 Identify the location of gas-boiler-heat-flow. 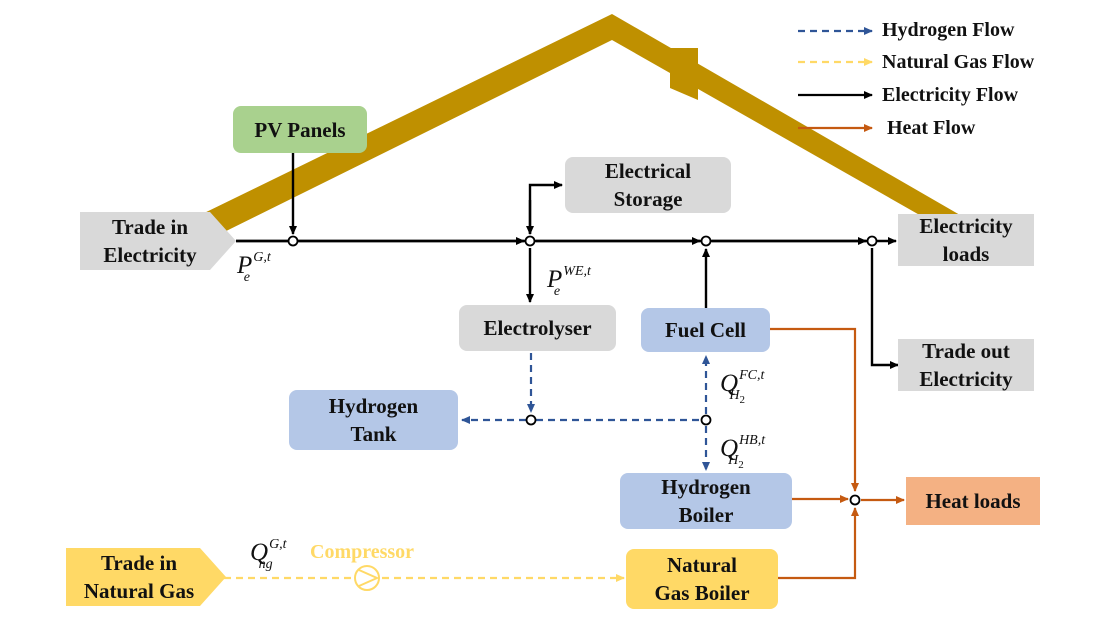
(818, 543).